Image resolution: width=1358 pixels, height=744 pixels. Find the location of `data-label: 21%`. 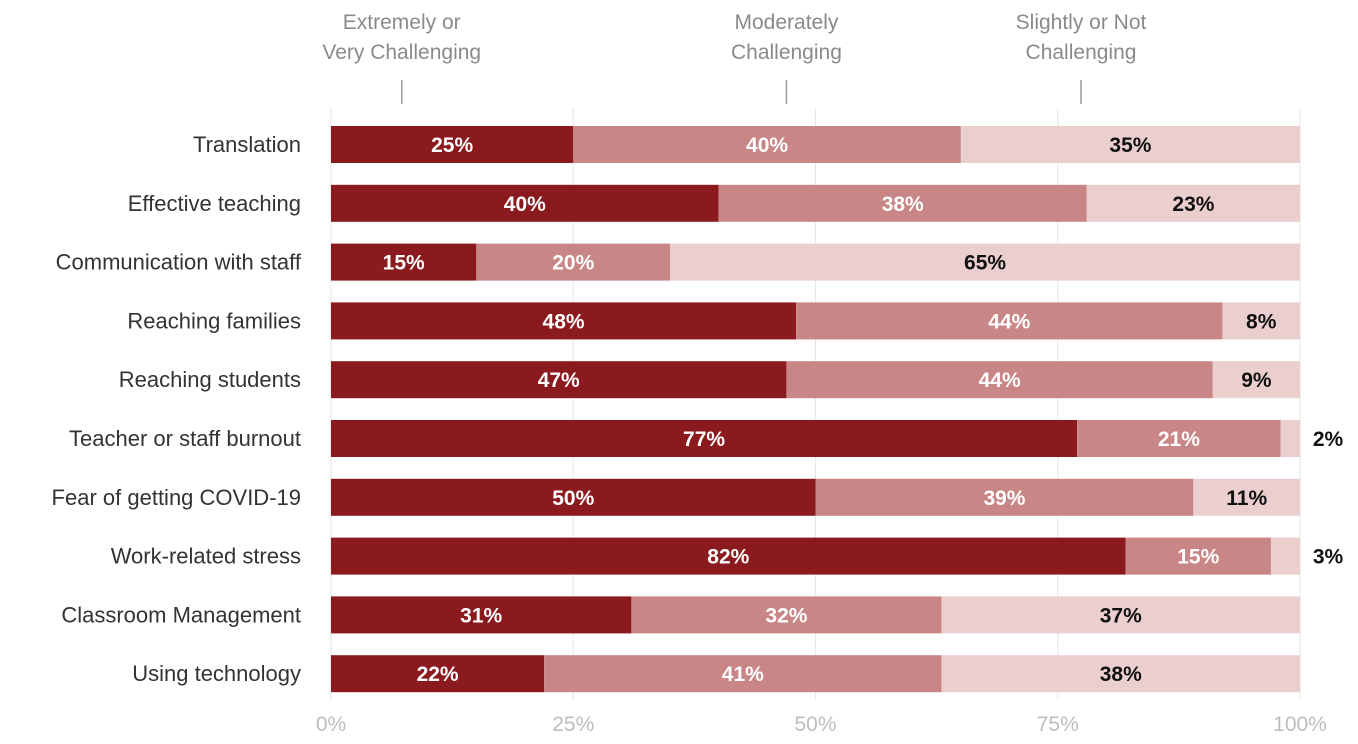

data-label: 21% is located at coordinates (1179, 439).